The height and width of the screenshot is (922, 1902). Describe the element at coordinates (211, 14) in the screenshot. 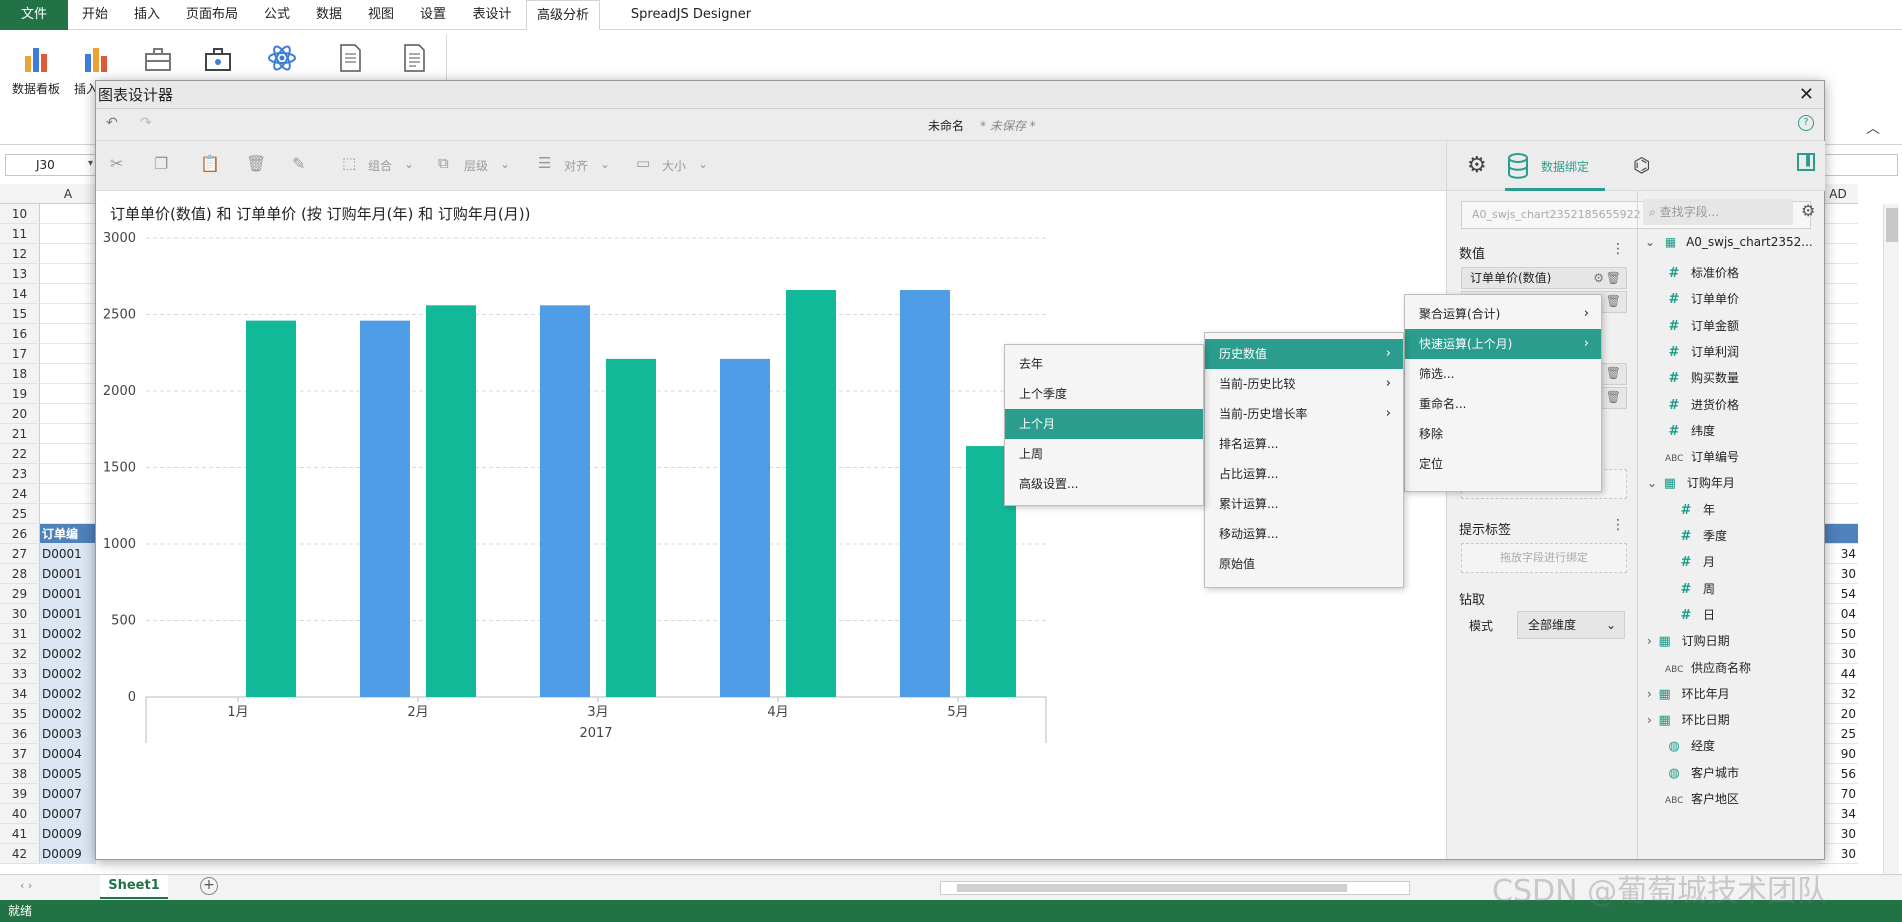

I see `tab-page-layout: 页面布局` at that location.